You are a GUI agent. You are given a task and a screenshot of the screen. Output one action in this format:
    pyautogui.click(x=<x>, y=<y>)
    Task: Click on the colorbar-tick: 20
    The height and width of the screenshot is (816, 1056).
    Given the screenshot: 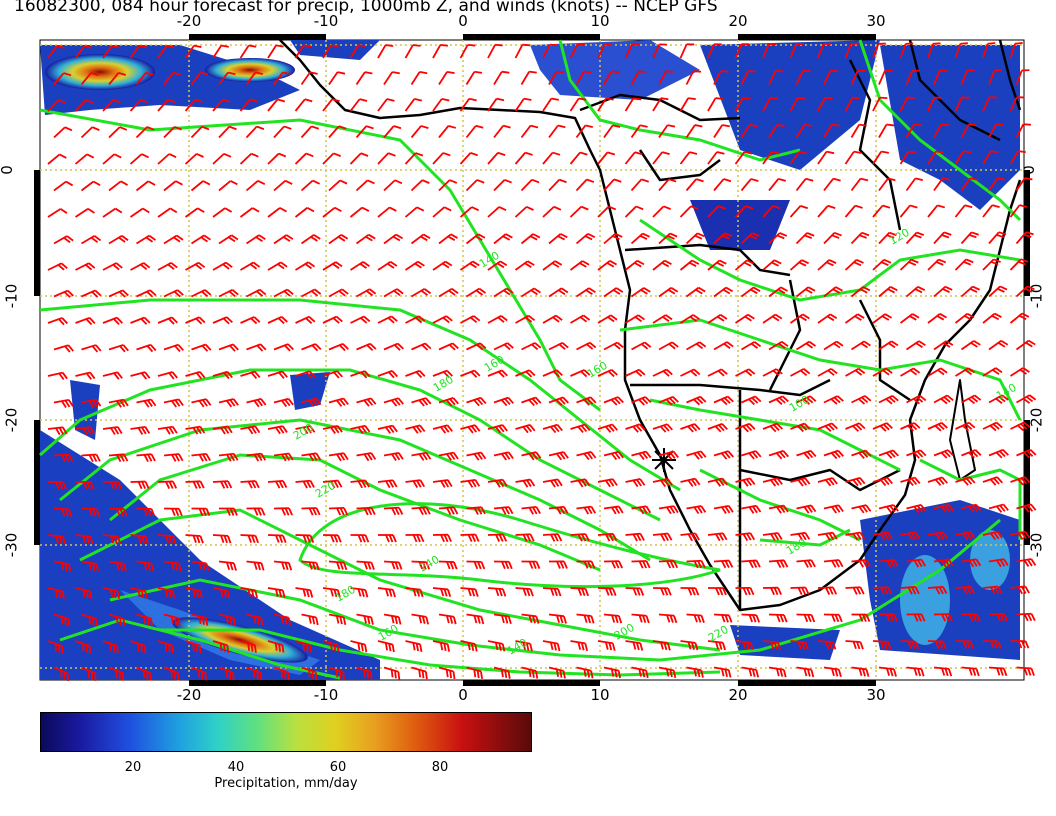 What is the action you would take?
    pyautogui.click(x=133, y=767)
    